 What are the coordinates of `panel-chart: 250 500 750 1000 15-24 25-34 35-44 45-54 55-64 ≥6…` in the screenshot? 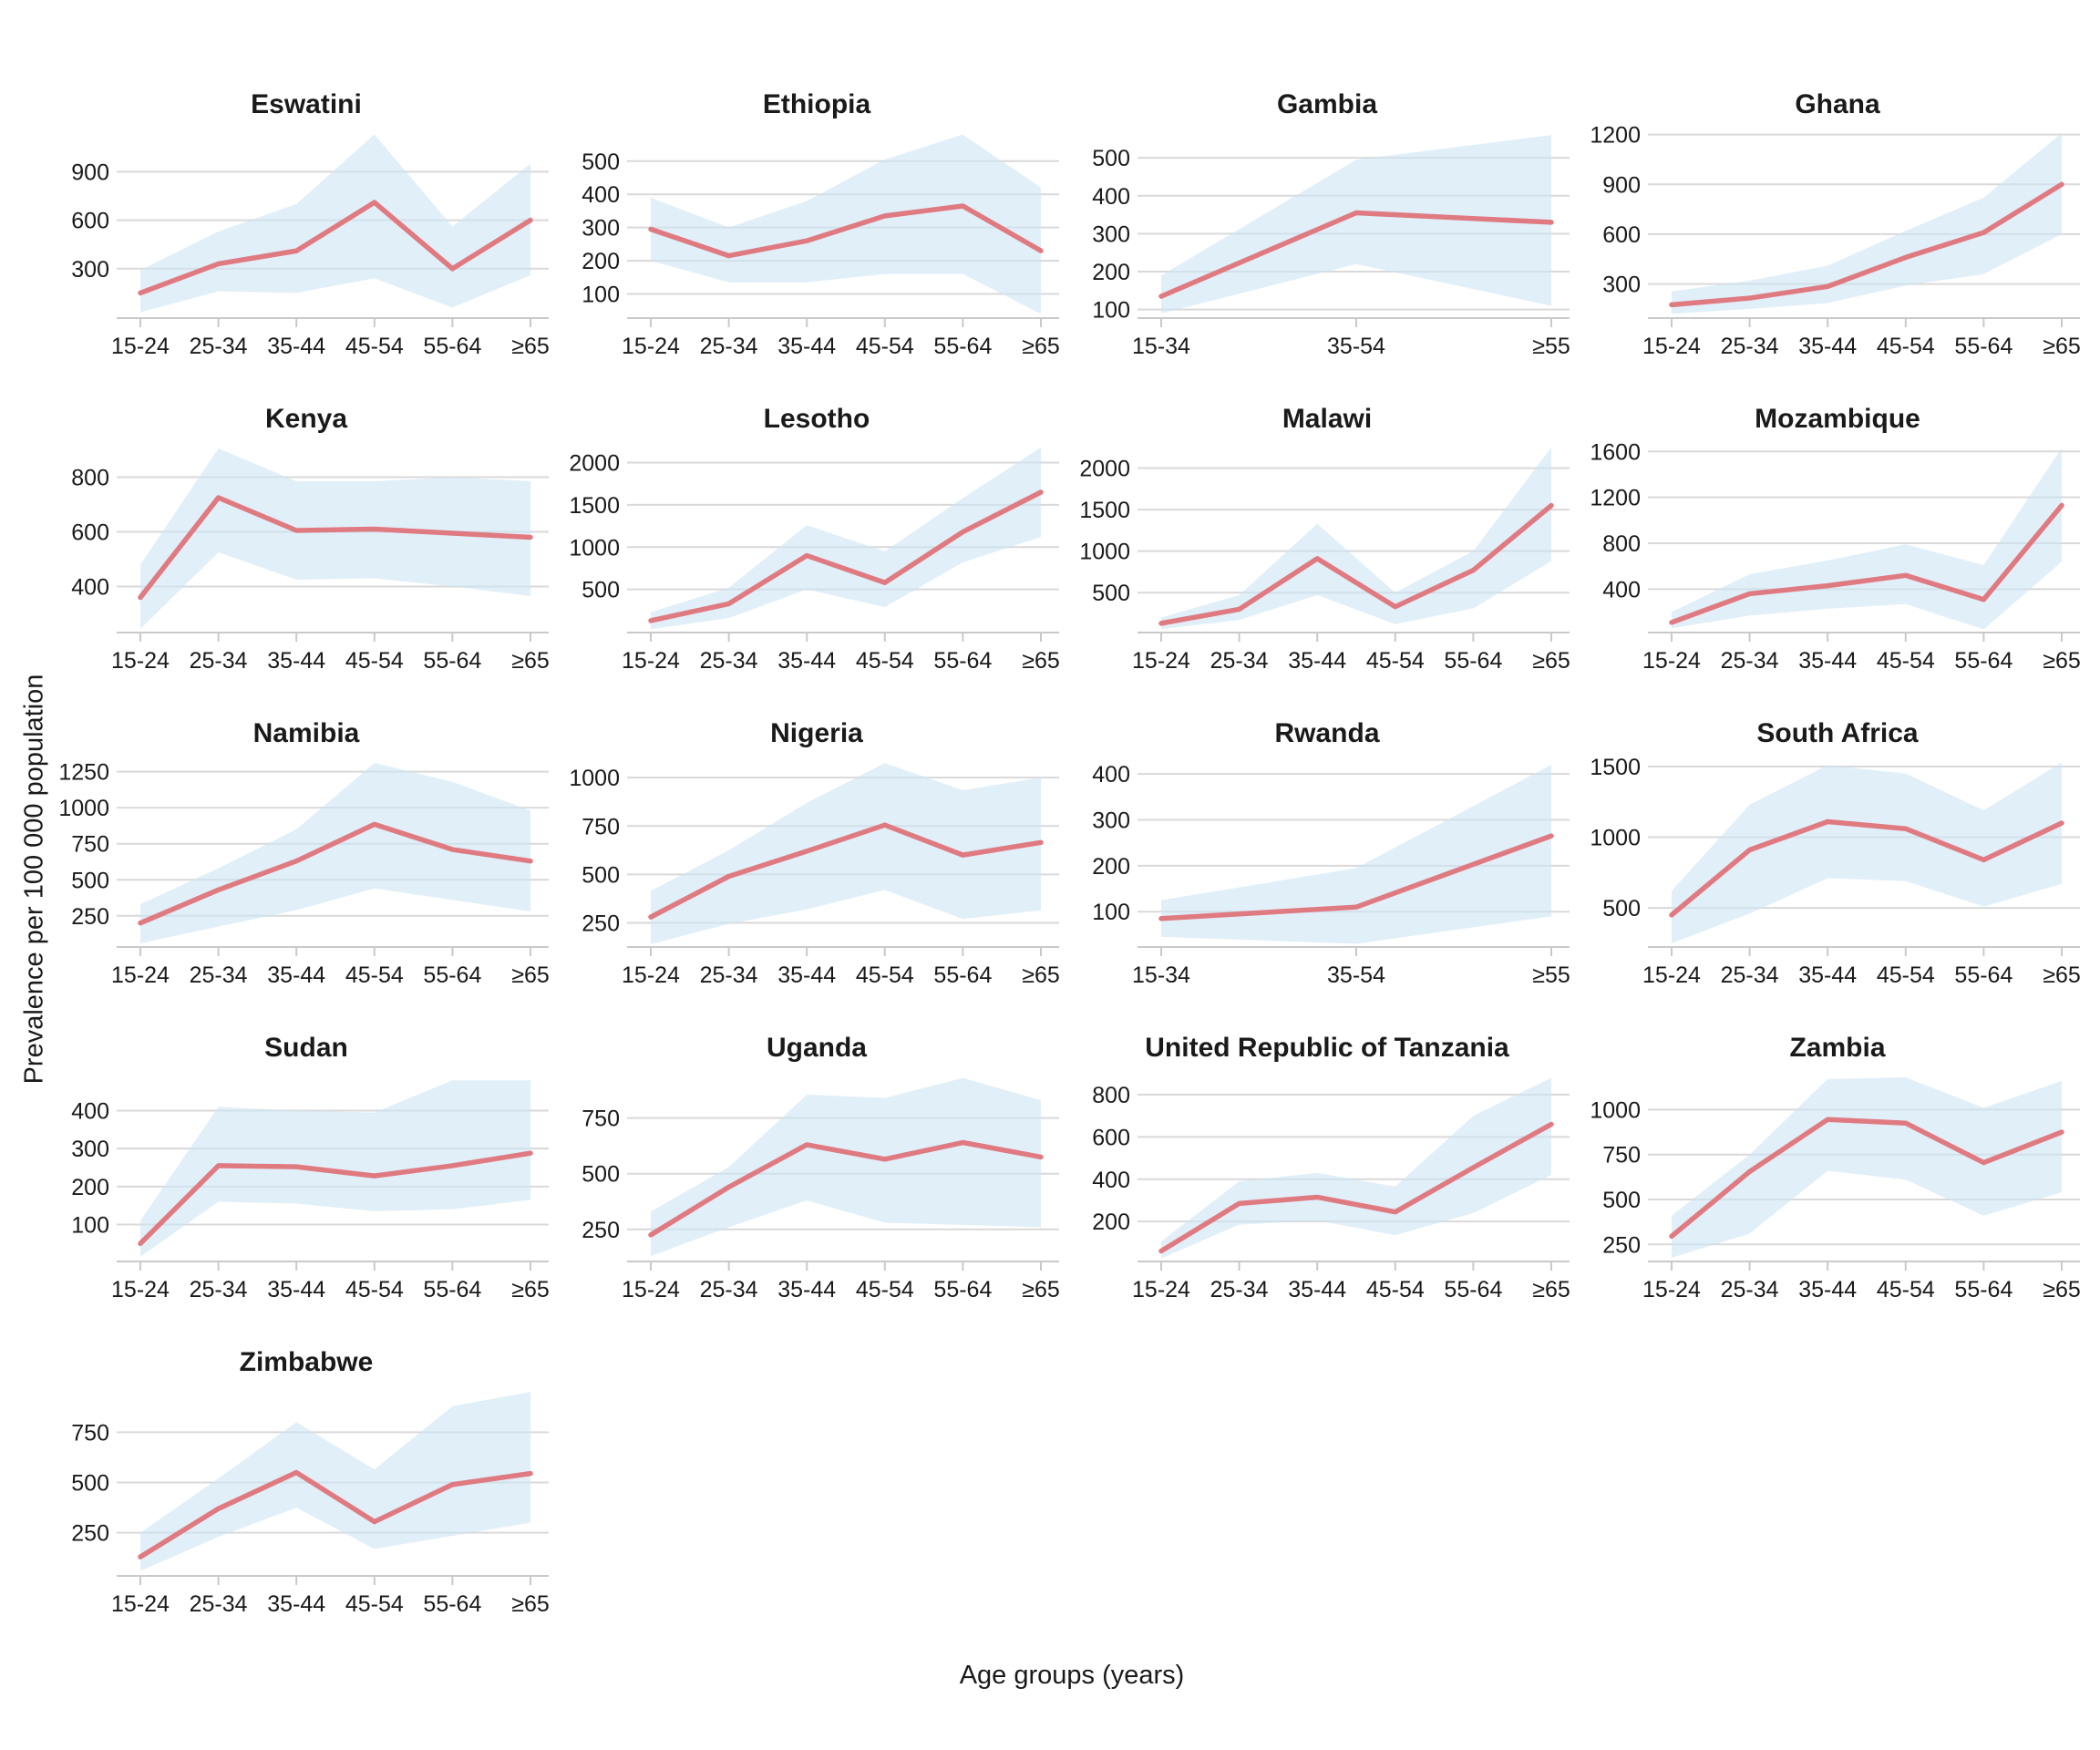 It's located at (1836, 1189).